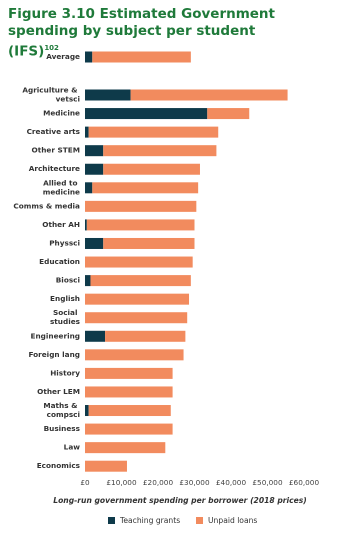 This screenshot has width=339, height=534. I want to click on y-tick-label: Creative arts, so click(53, 131).